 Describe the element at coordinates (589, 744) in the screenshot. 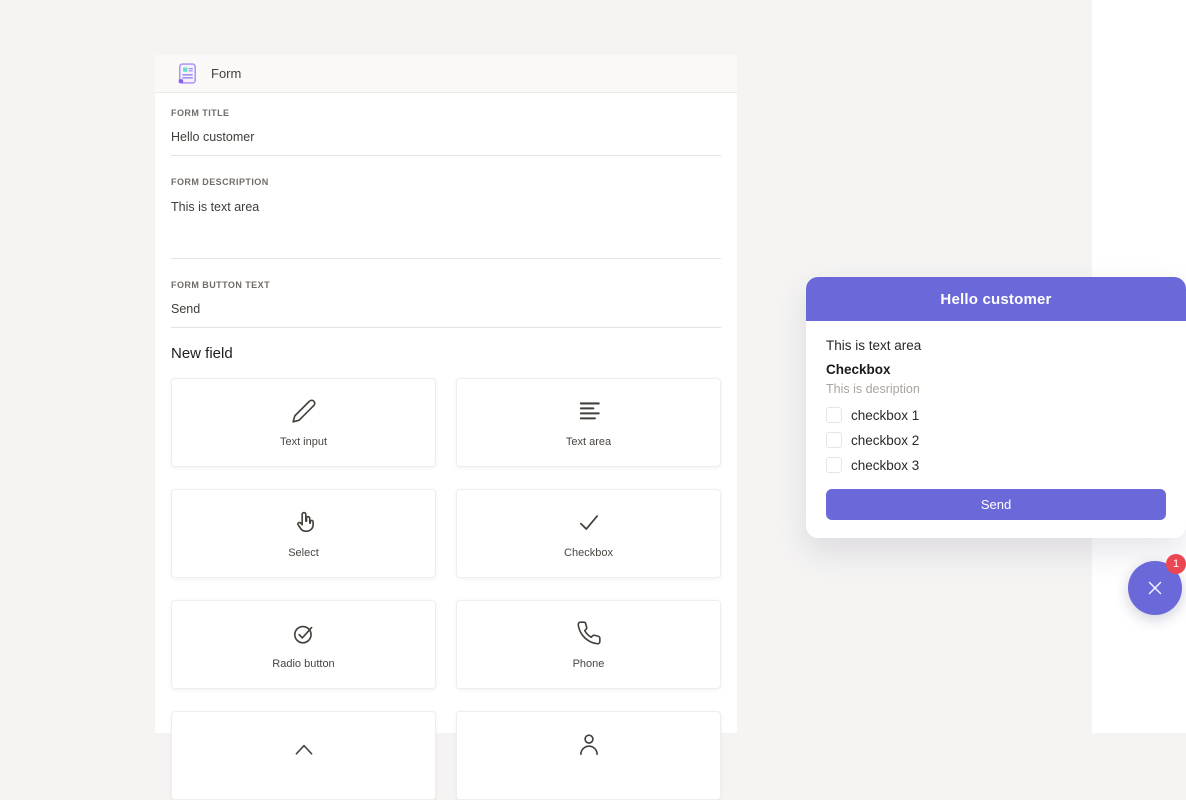

I see `person-icon` at that location.